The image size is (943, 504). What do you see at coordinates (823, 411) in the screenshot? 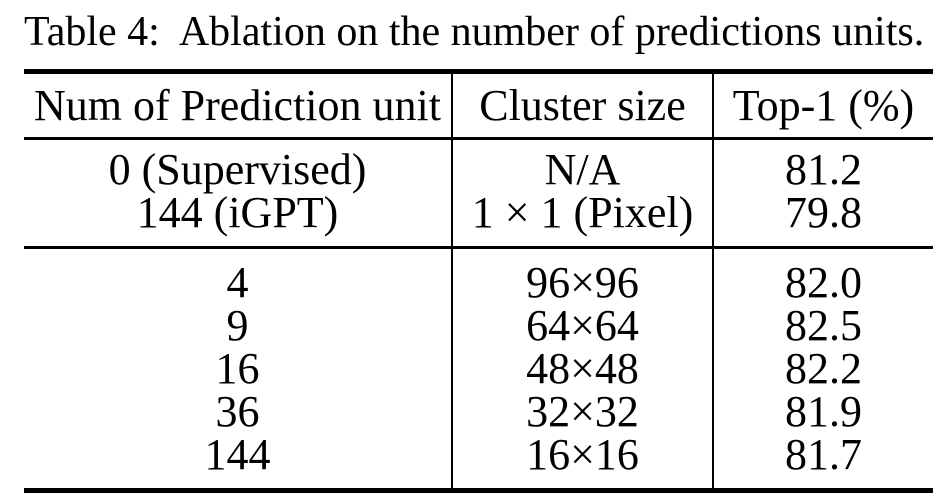
I see `table-cell: 81.9` at bounding box center [823, 411].